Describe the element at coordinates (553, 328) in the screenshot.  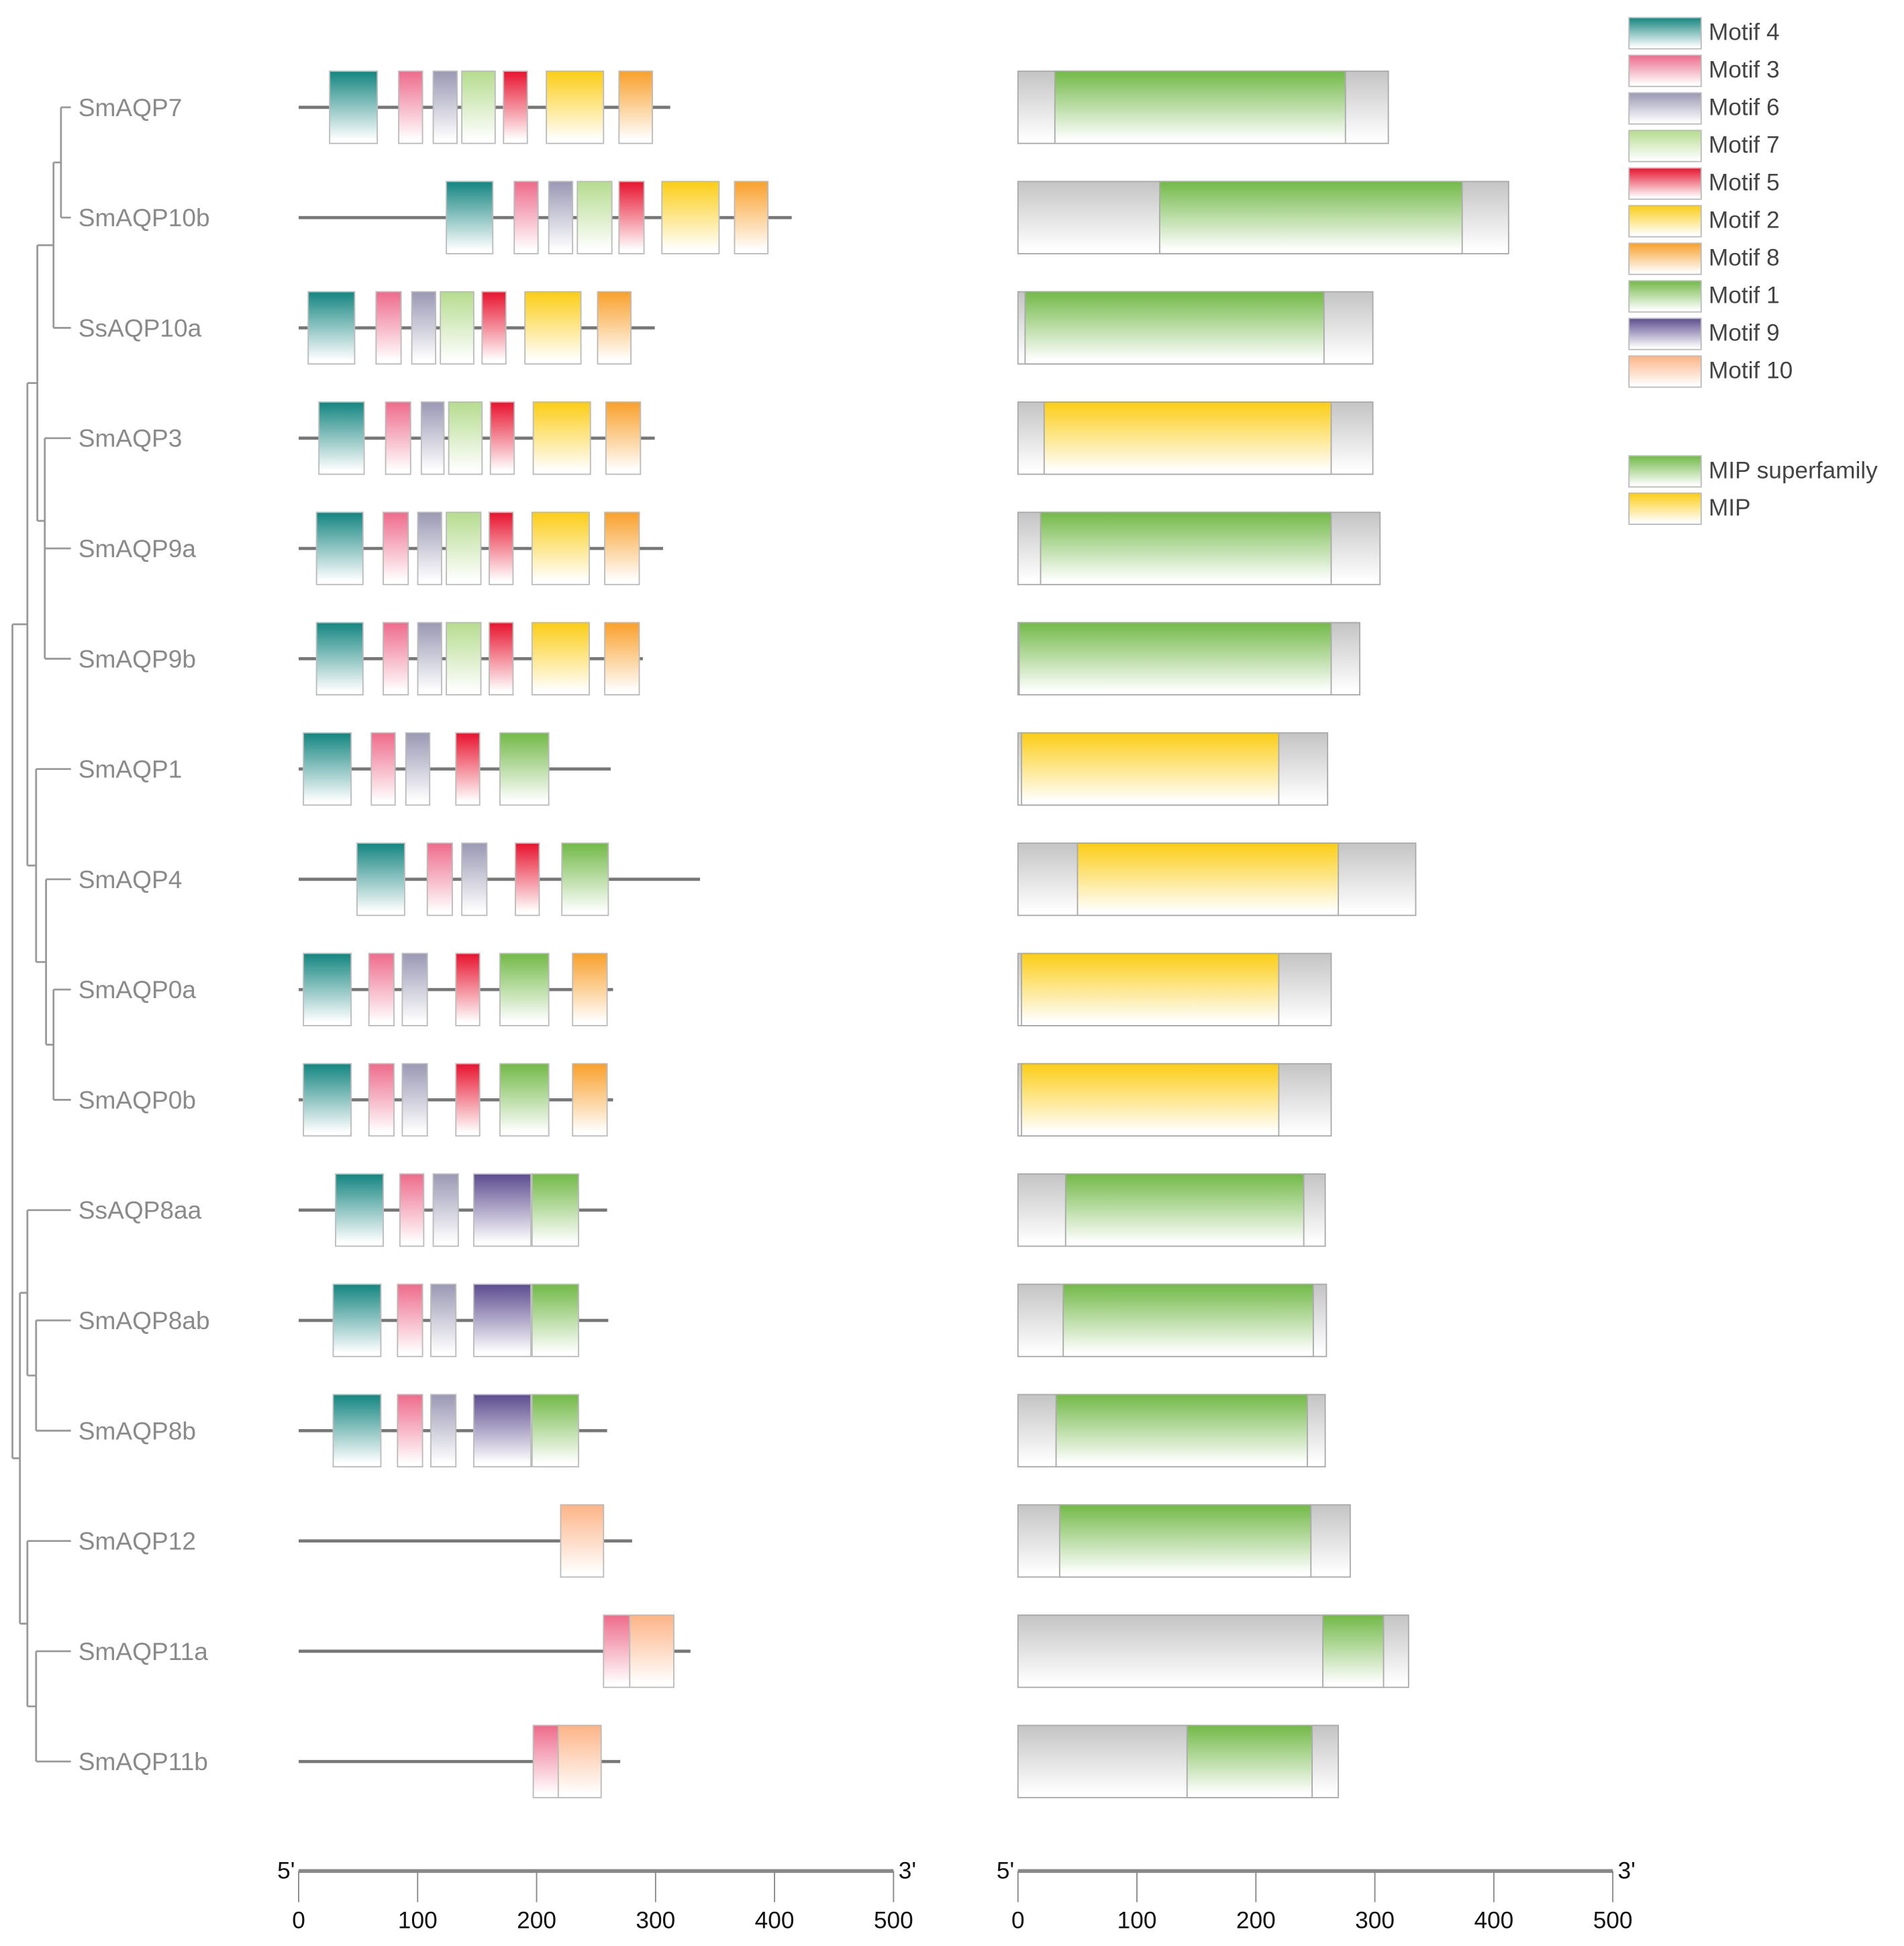
I see `motif-m2-box` at that location.